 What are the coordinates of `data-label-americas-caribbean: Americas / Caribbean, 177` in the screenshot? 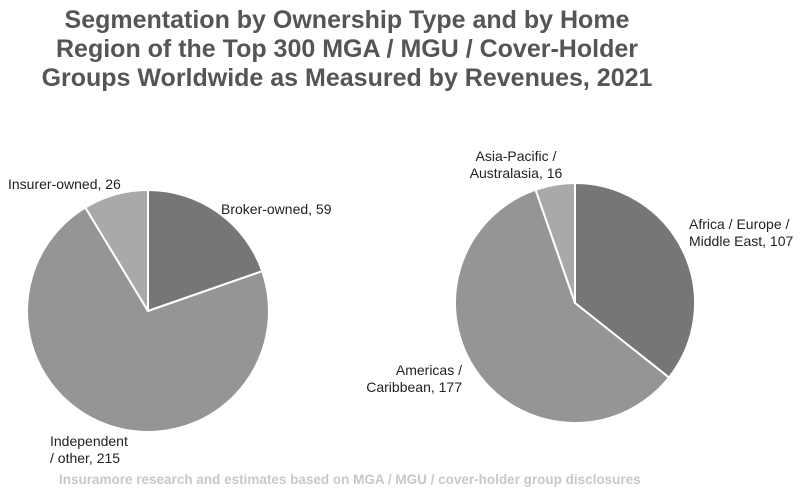 It's located at (414, 378).